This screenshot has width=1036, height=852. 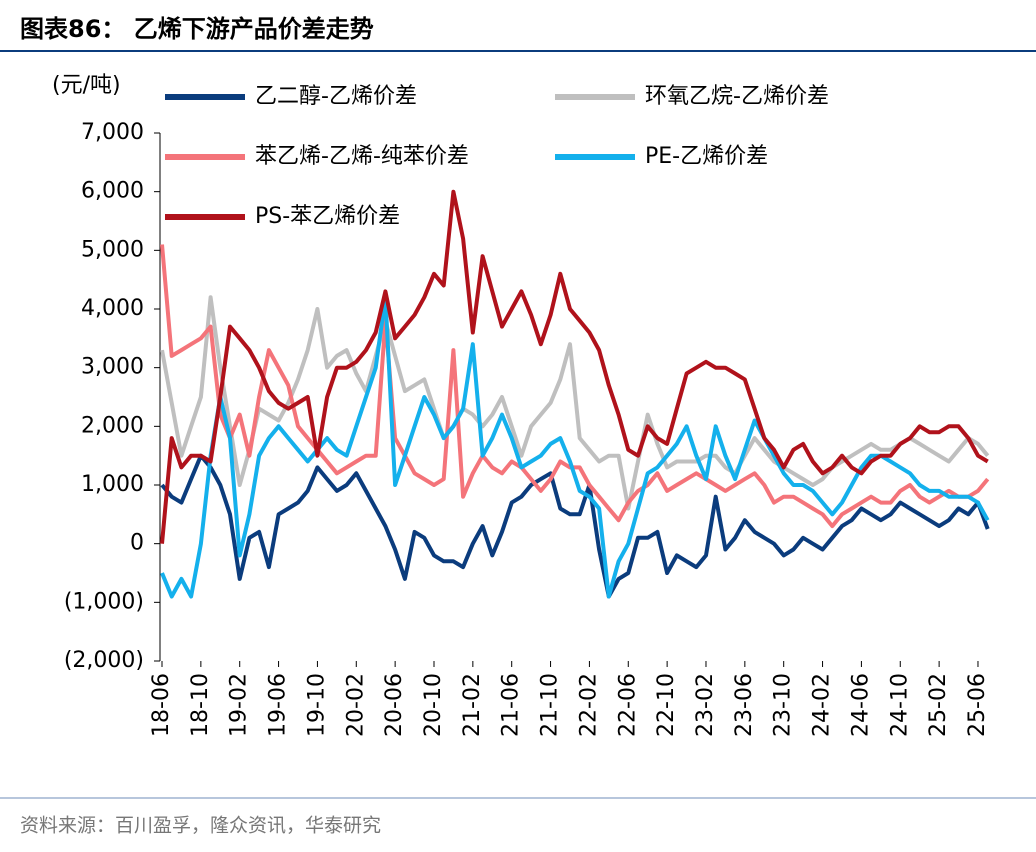 I want to click on y-tick-label: 0, so click(x=137, y=543).